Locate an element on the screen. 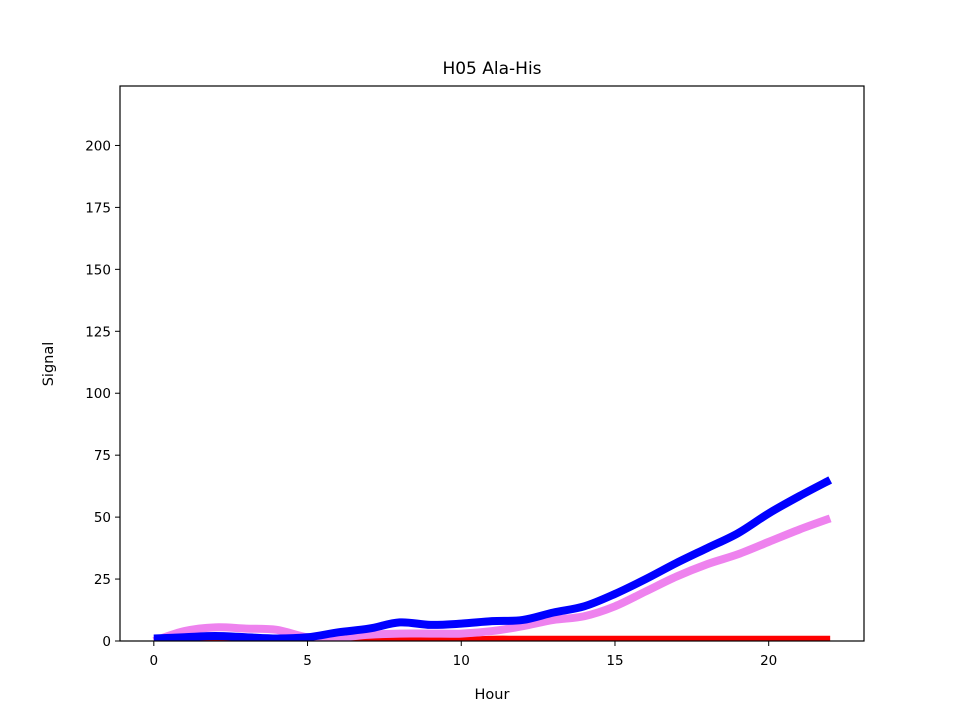 The width and height of the screenshot is (960, 720). y-tick-label: 175 is located at coordinates (98, 208).